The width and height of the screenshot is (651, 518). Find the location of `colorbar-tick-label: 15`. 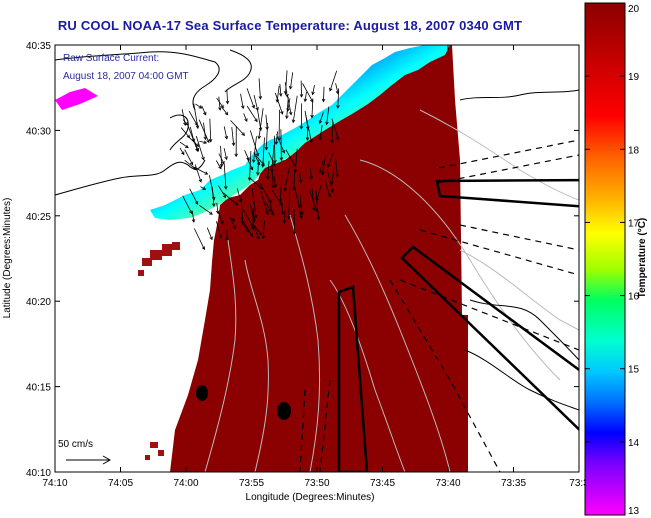

colorbar-tick-label: 15 is located at coordinates (634, 370).